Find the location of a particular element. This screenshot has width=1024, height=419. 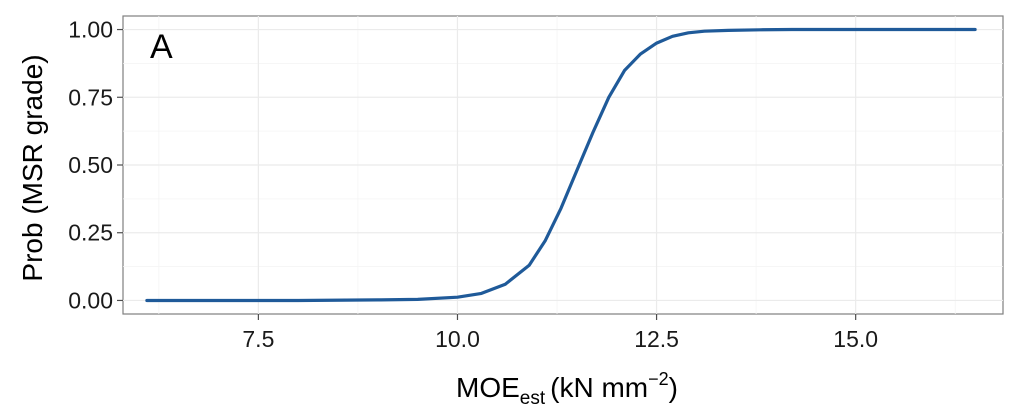

panel-label: A is located at coordinates (161, 47).